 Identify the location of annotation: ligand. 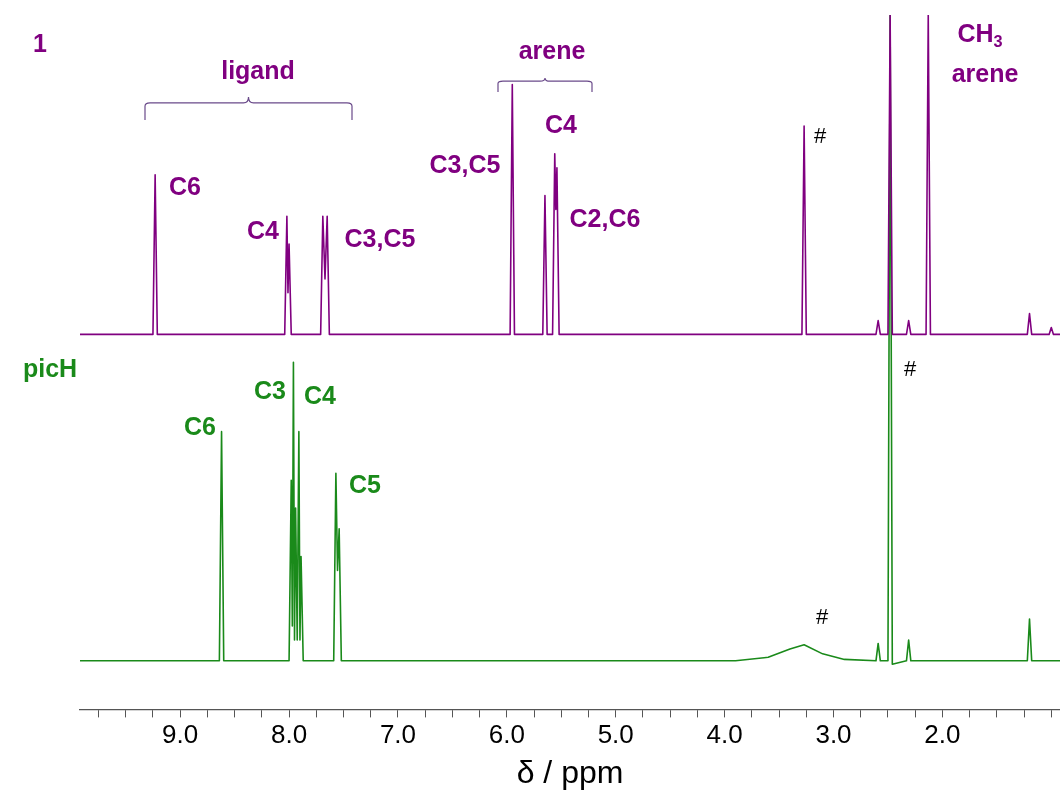
(258, 69).